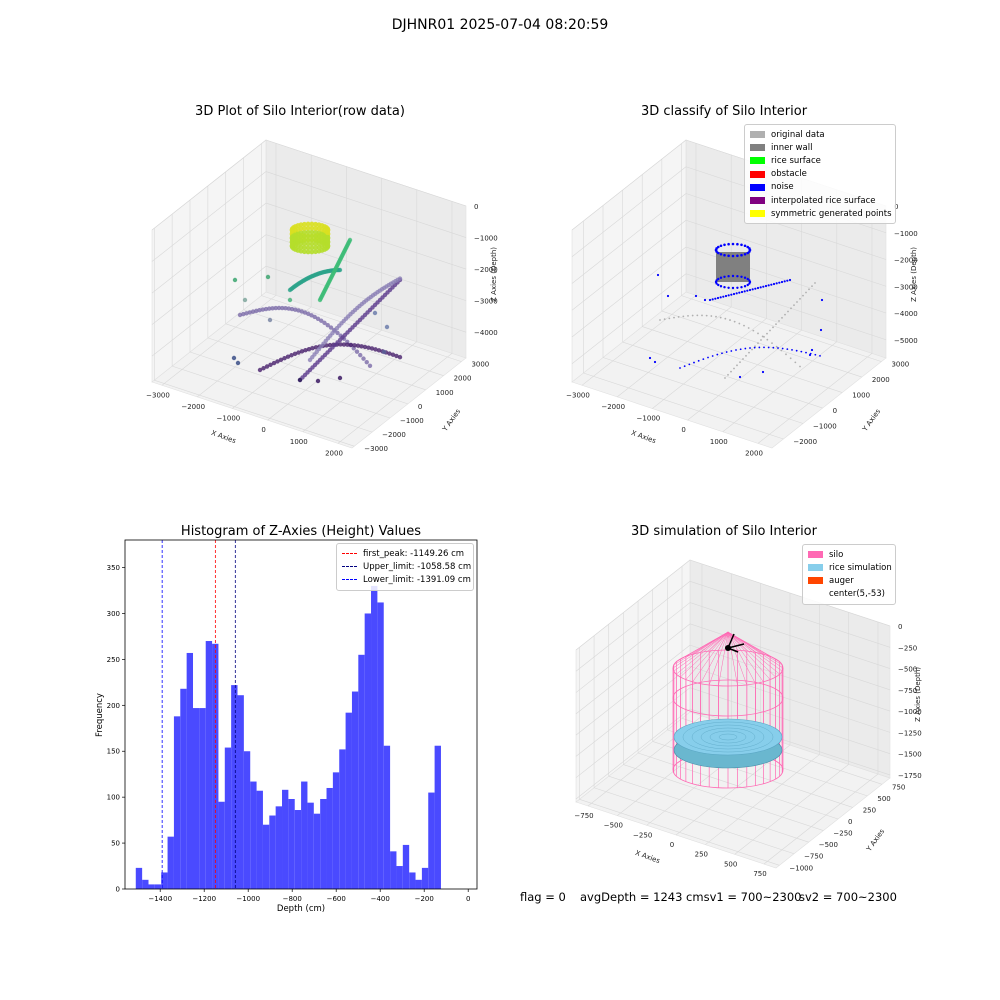 The height and width of the screenshot is (1000, 1000). I want to click on x-tick-label: −800, so click(292, 899).